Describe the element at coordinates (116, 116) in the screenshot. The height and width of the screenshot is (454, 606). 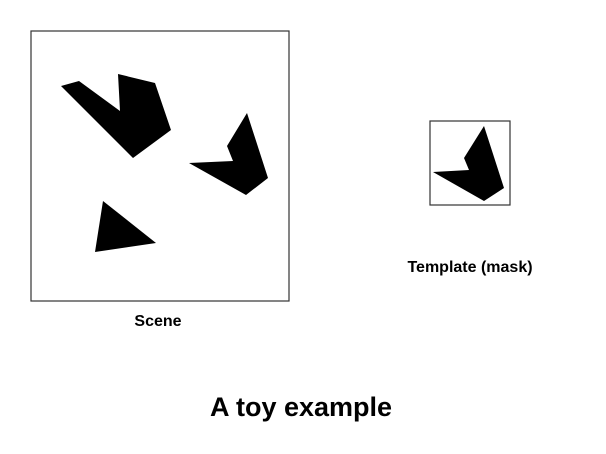
I see `scene-shape-chevron-large` at that location.